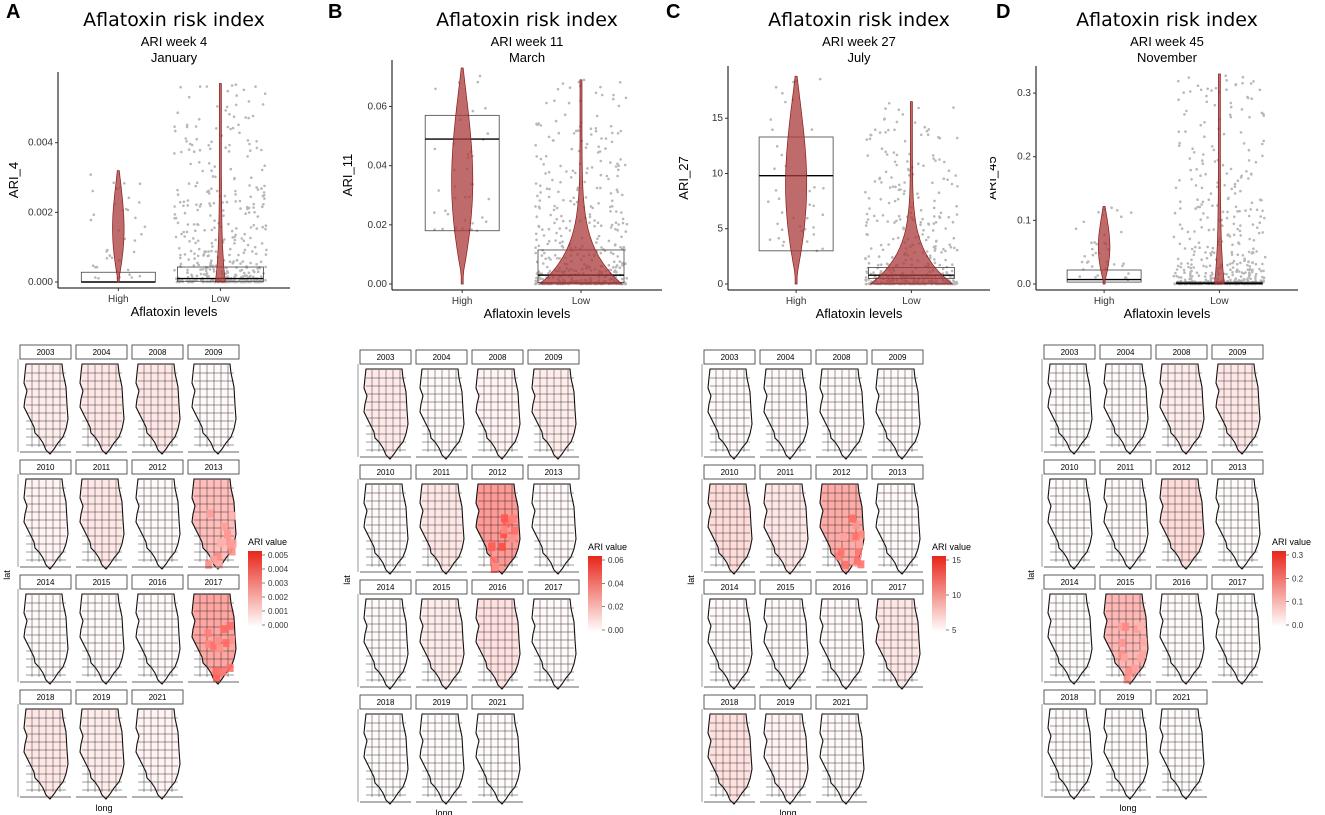 The image size is (1325, 815). I want to click on facet-year-label: 2019, so click(1126, 697).